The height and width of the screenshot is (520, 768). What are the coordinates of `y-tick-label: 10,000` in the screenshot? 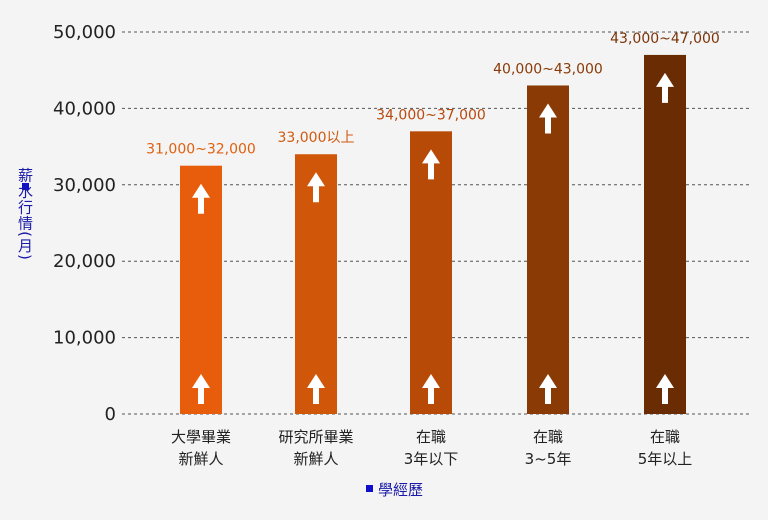 It's located at (84, 338).